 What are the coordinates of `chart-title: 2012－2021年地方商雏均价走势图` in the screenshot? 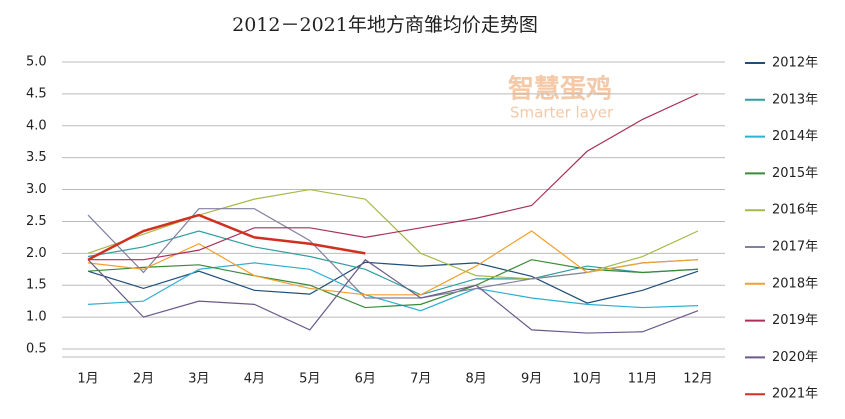 It's located at (385, 25).